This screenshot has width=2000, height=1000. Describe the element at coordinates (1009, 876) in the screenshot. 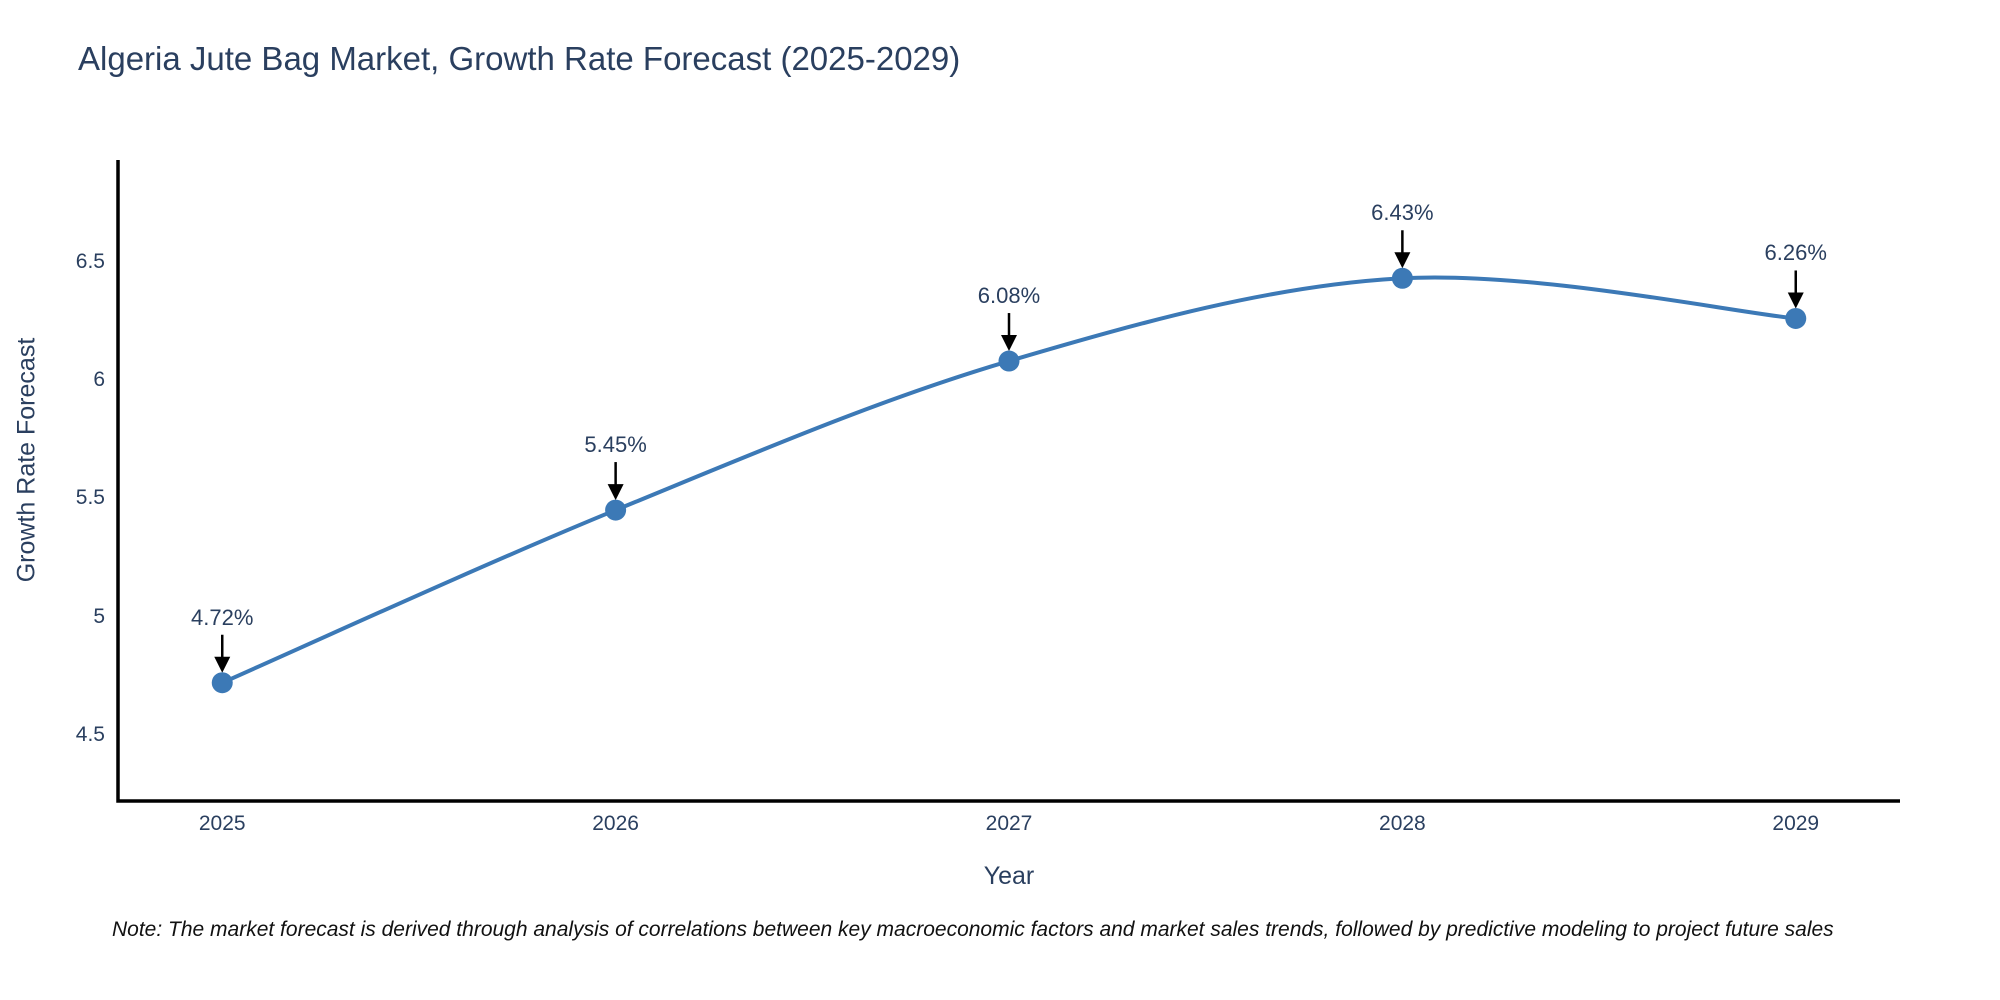

I see `x-axis-title: Year` at that location.